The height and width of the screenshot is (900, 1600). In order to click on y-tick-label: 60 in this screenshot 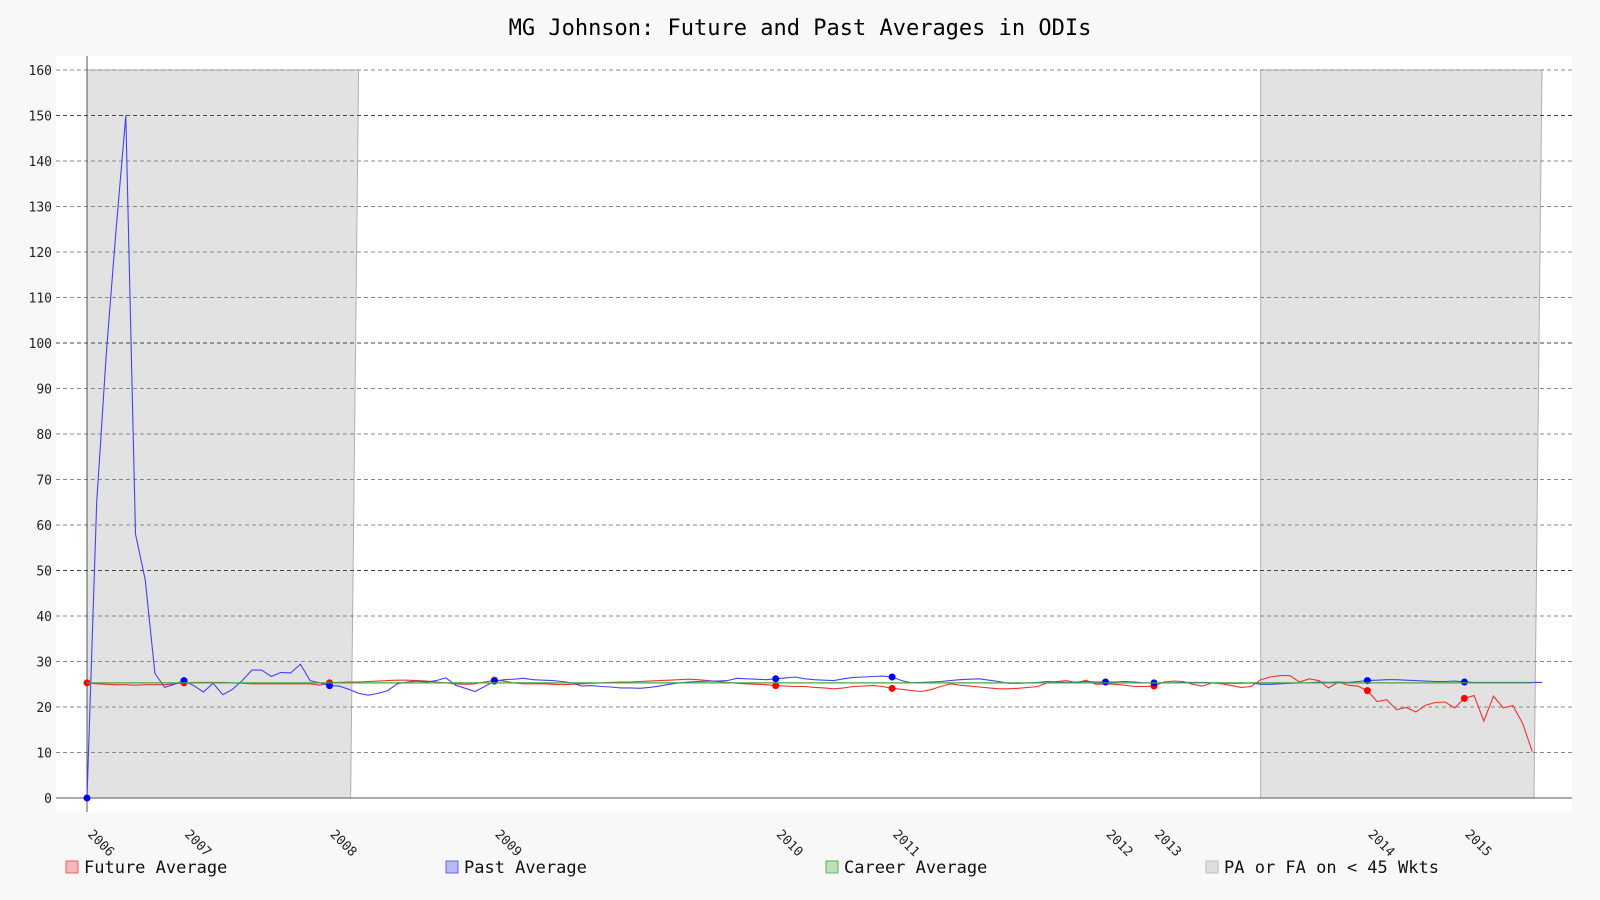, I will do `click(44, 526)`.